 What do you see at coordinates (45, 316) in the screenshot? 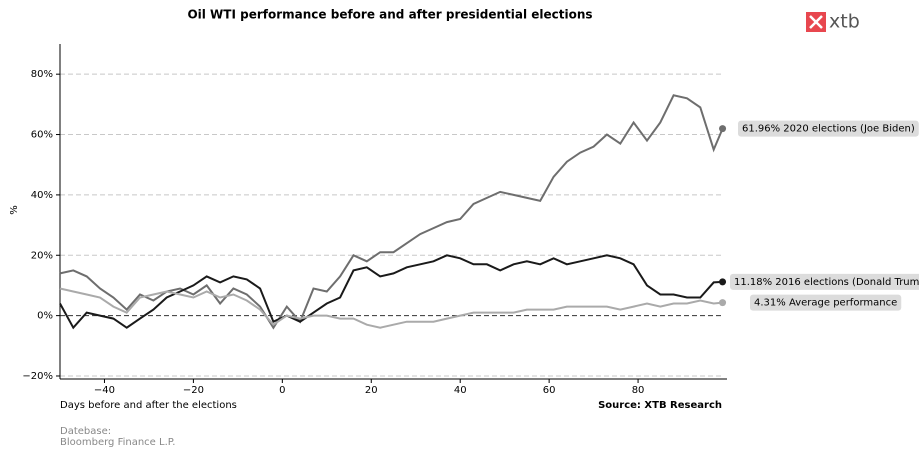
I see `y-tick-label: 0%` at bounding box center [45, 316].